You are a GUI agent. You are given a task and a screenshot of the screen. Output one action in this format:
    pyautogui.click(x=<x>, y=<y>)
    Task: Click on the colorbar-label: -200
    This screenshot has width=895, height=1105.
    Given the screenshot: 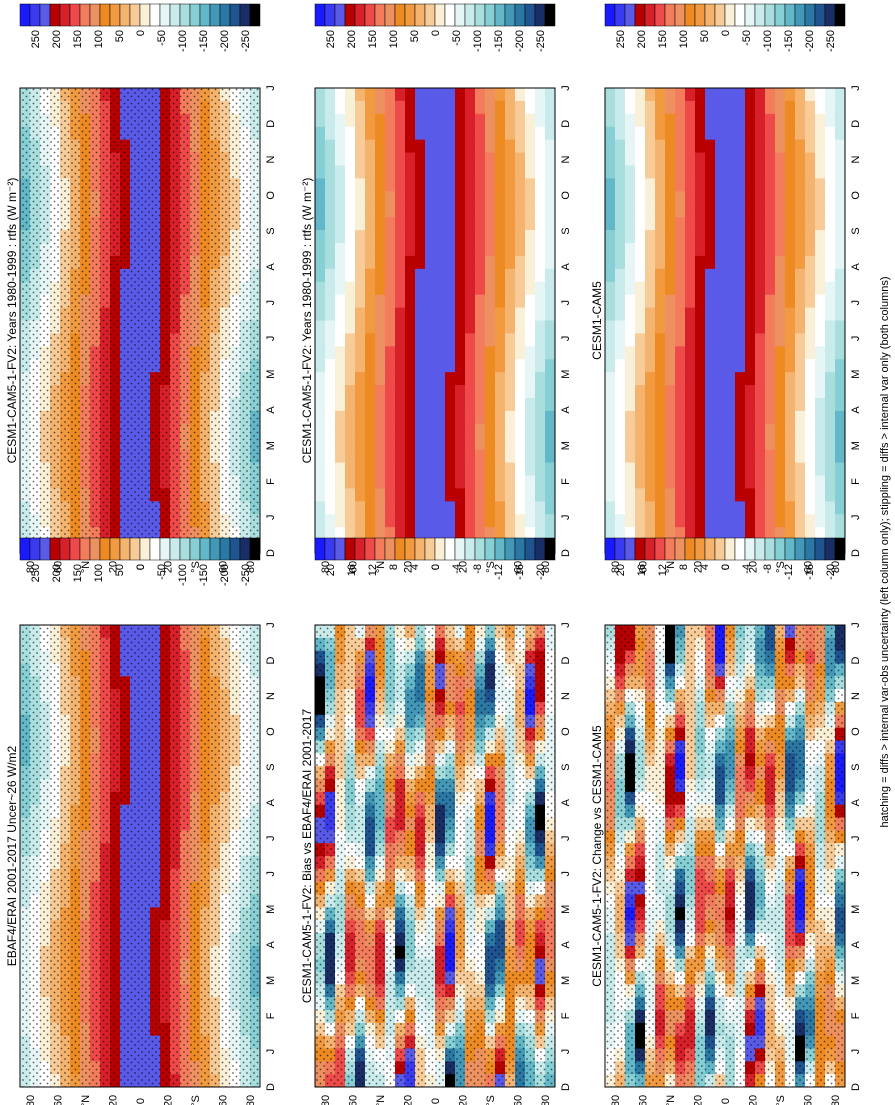 What is the action you would take?
    pyautogui.click(x=225, y=575)
    